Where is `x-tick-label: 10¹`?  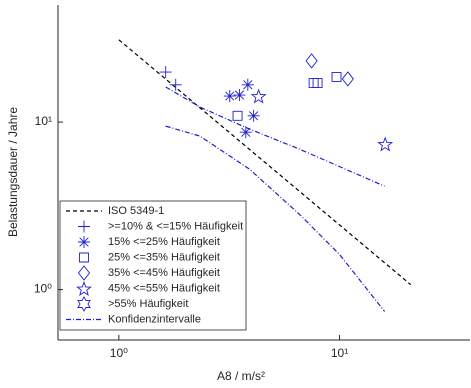
x-tick-label: 10¹ is located at coordinates (339, 353).